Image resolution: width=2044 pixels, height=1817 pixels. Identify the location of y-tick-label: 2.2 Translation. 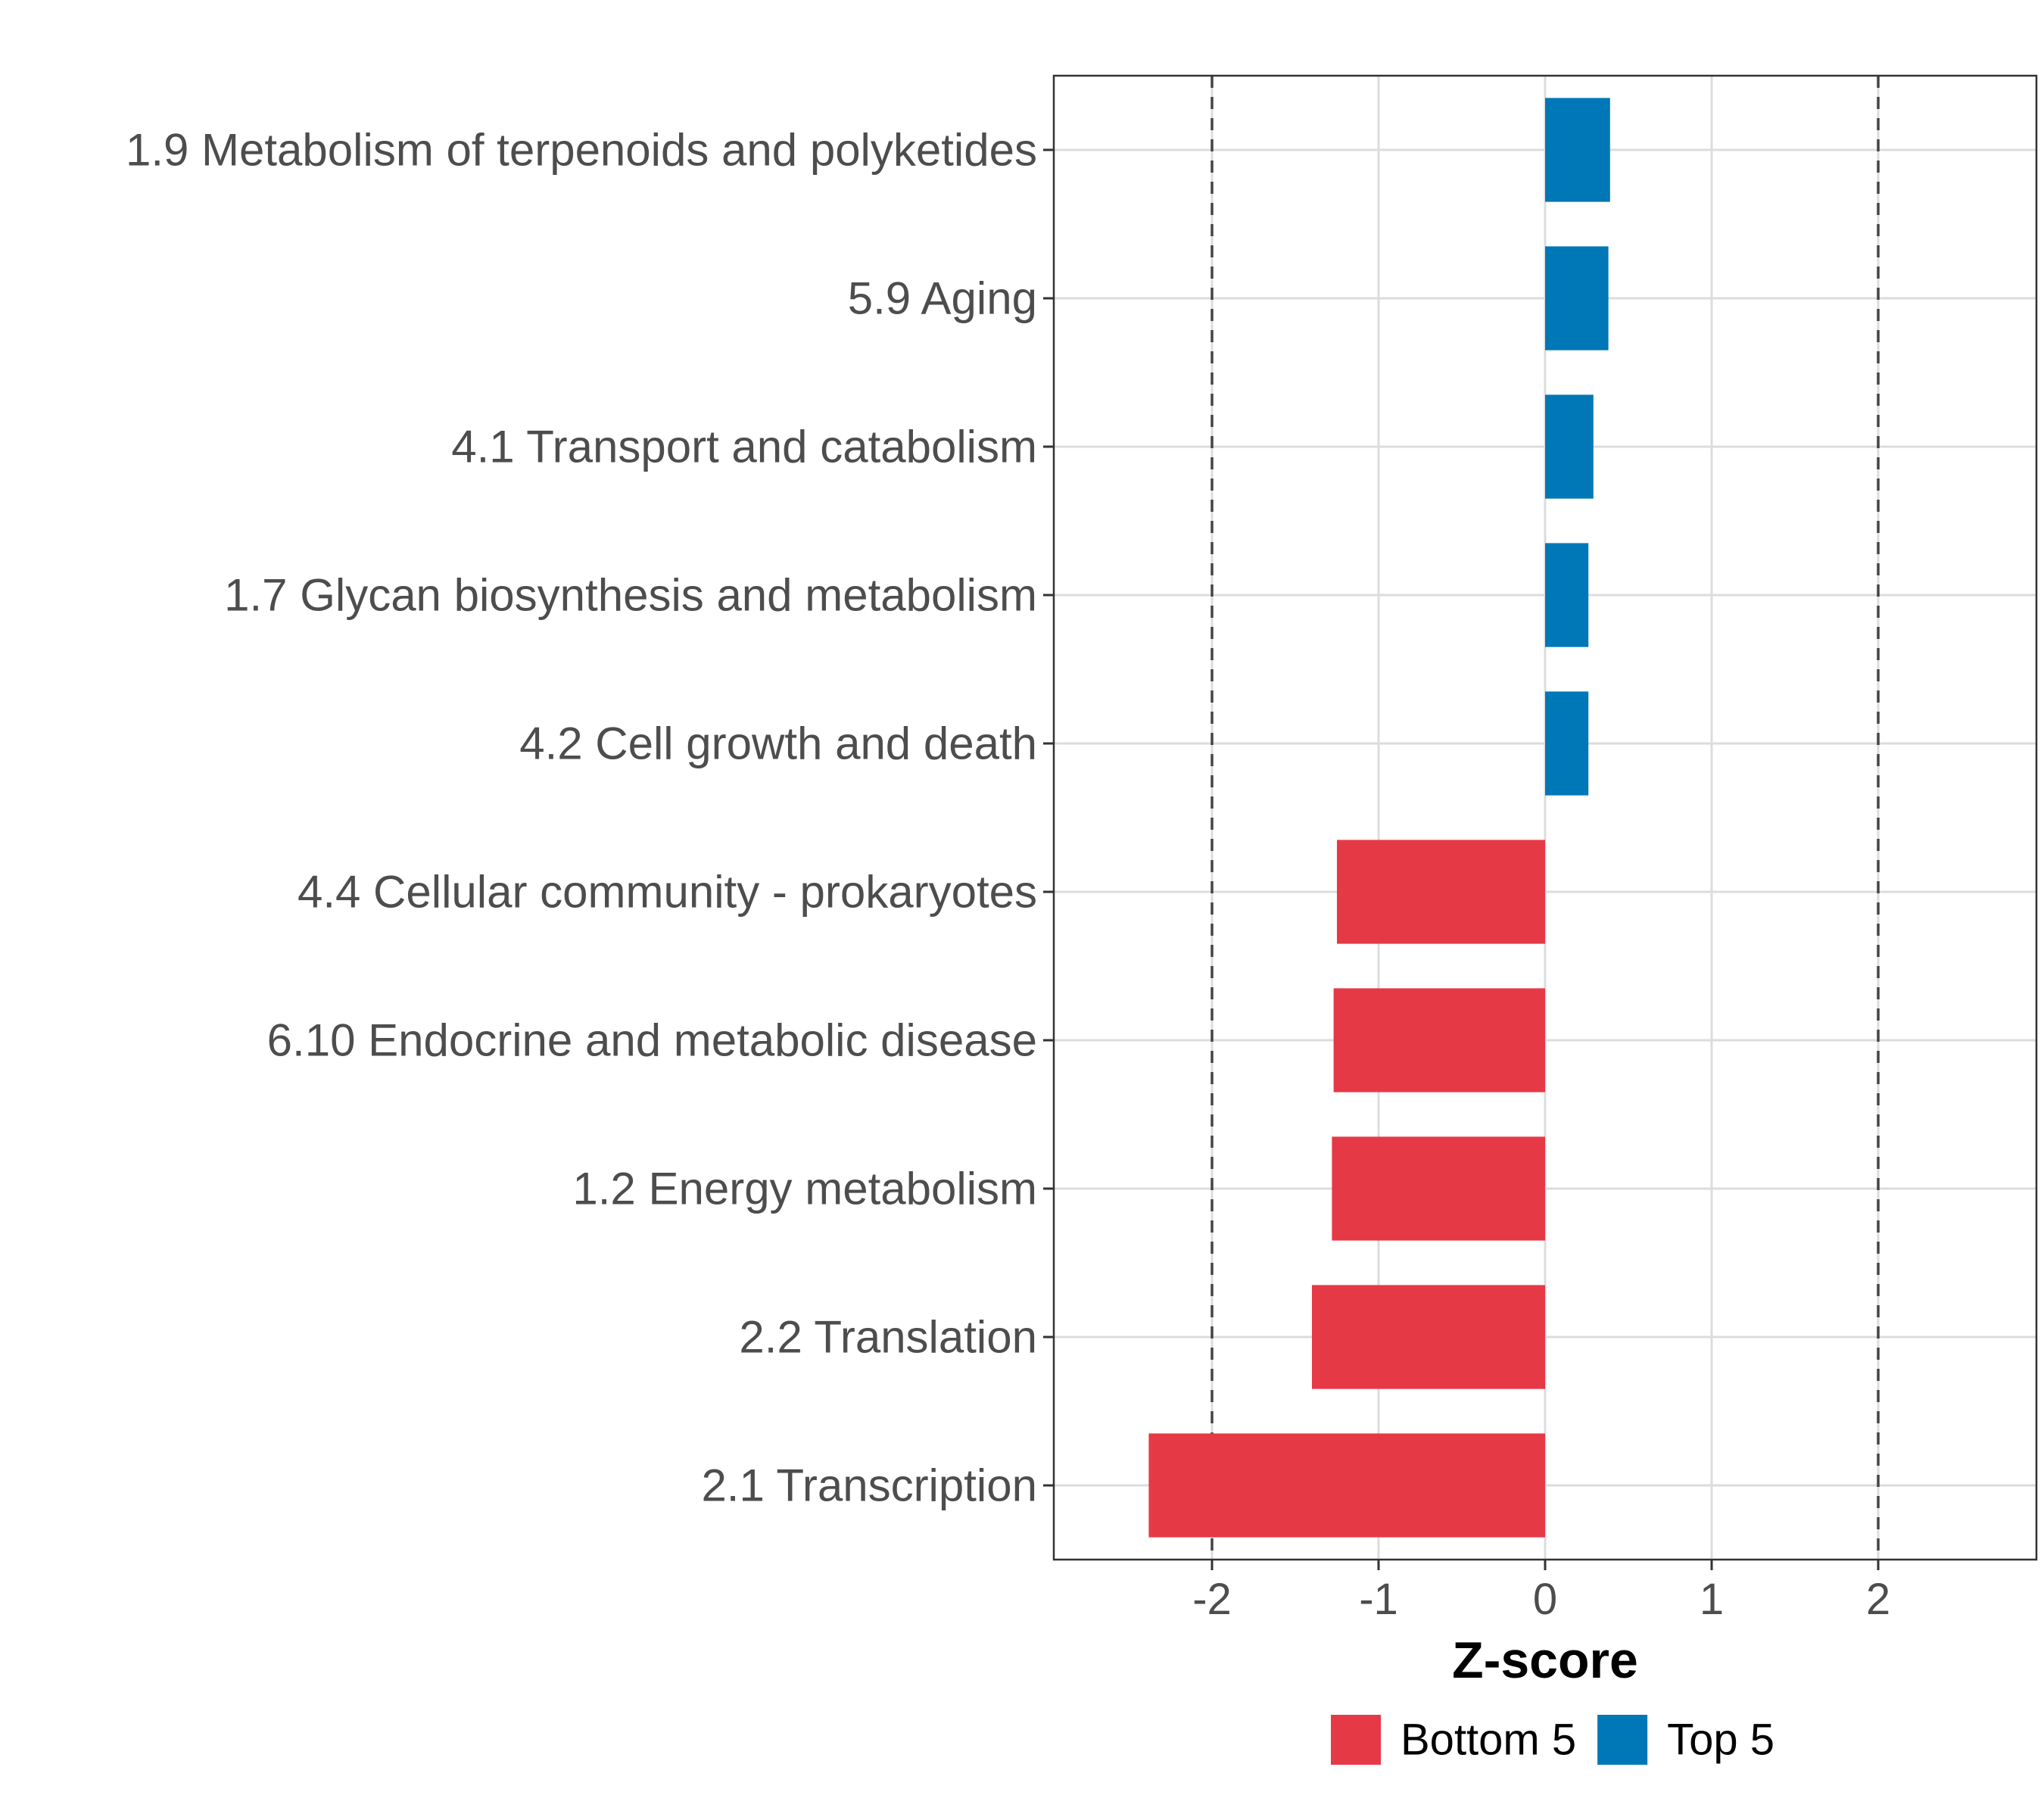
(888, 1337).